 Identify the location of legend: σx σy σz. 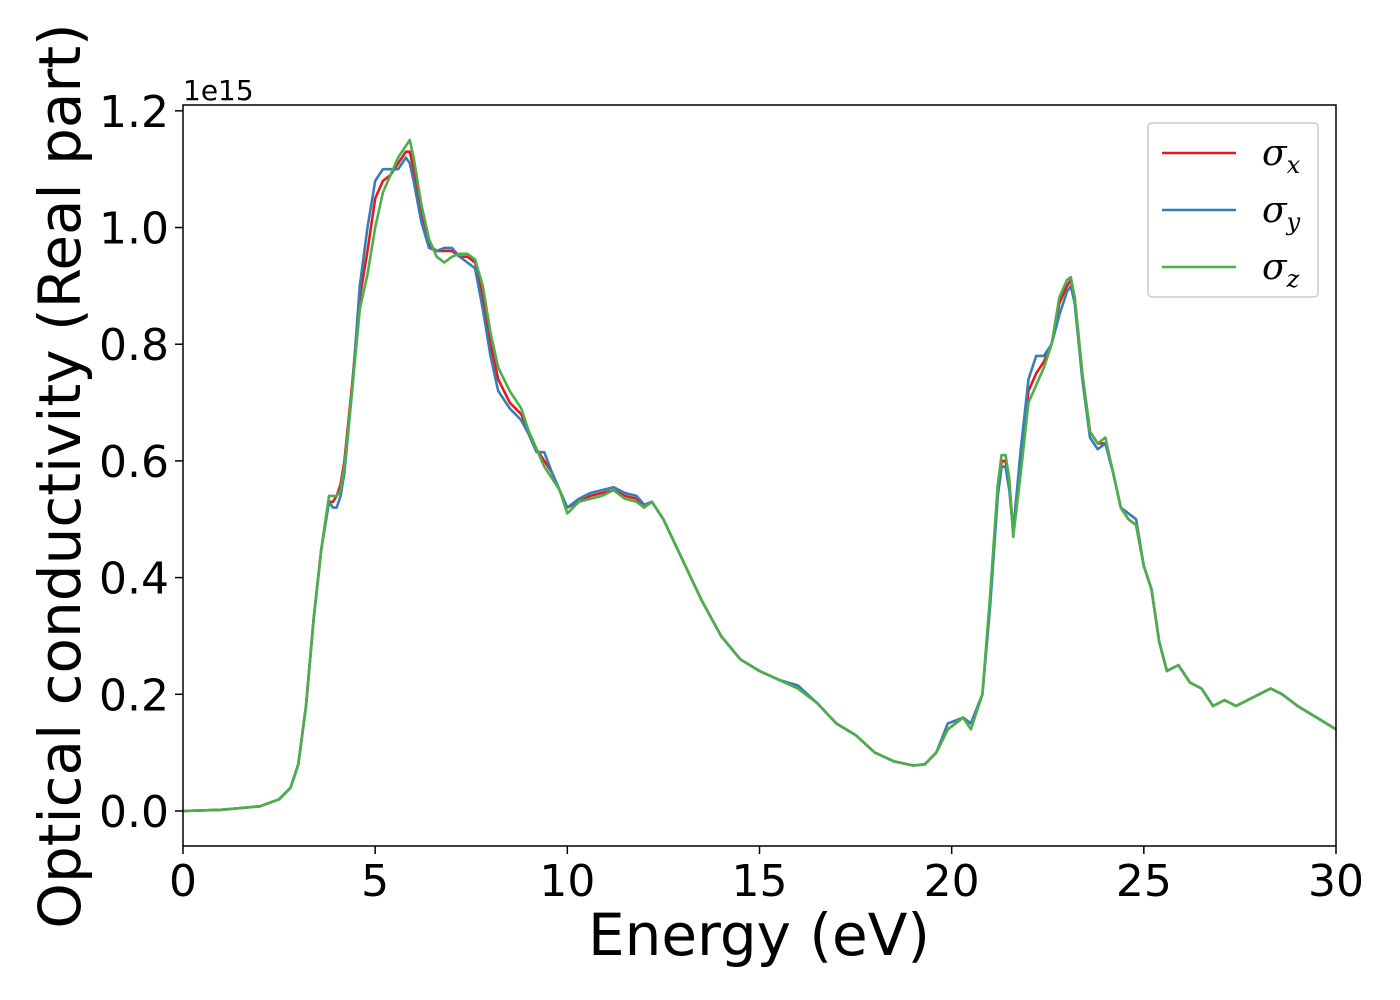
(1233, 210).